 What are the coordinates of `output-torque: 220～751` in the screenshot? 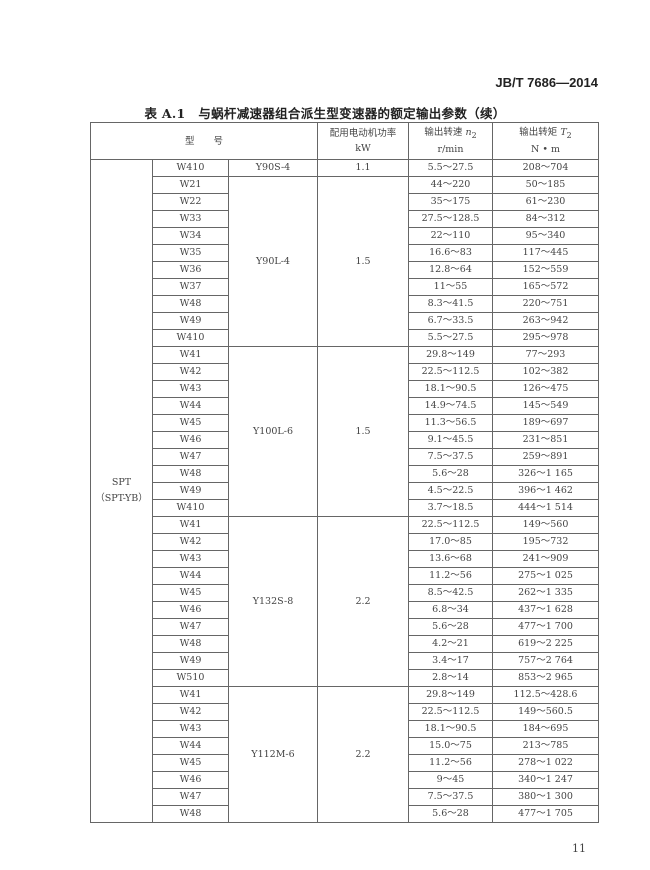 It's located at (545, 304).